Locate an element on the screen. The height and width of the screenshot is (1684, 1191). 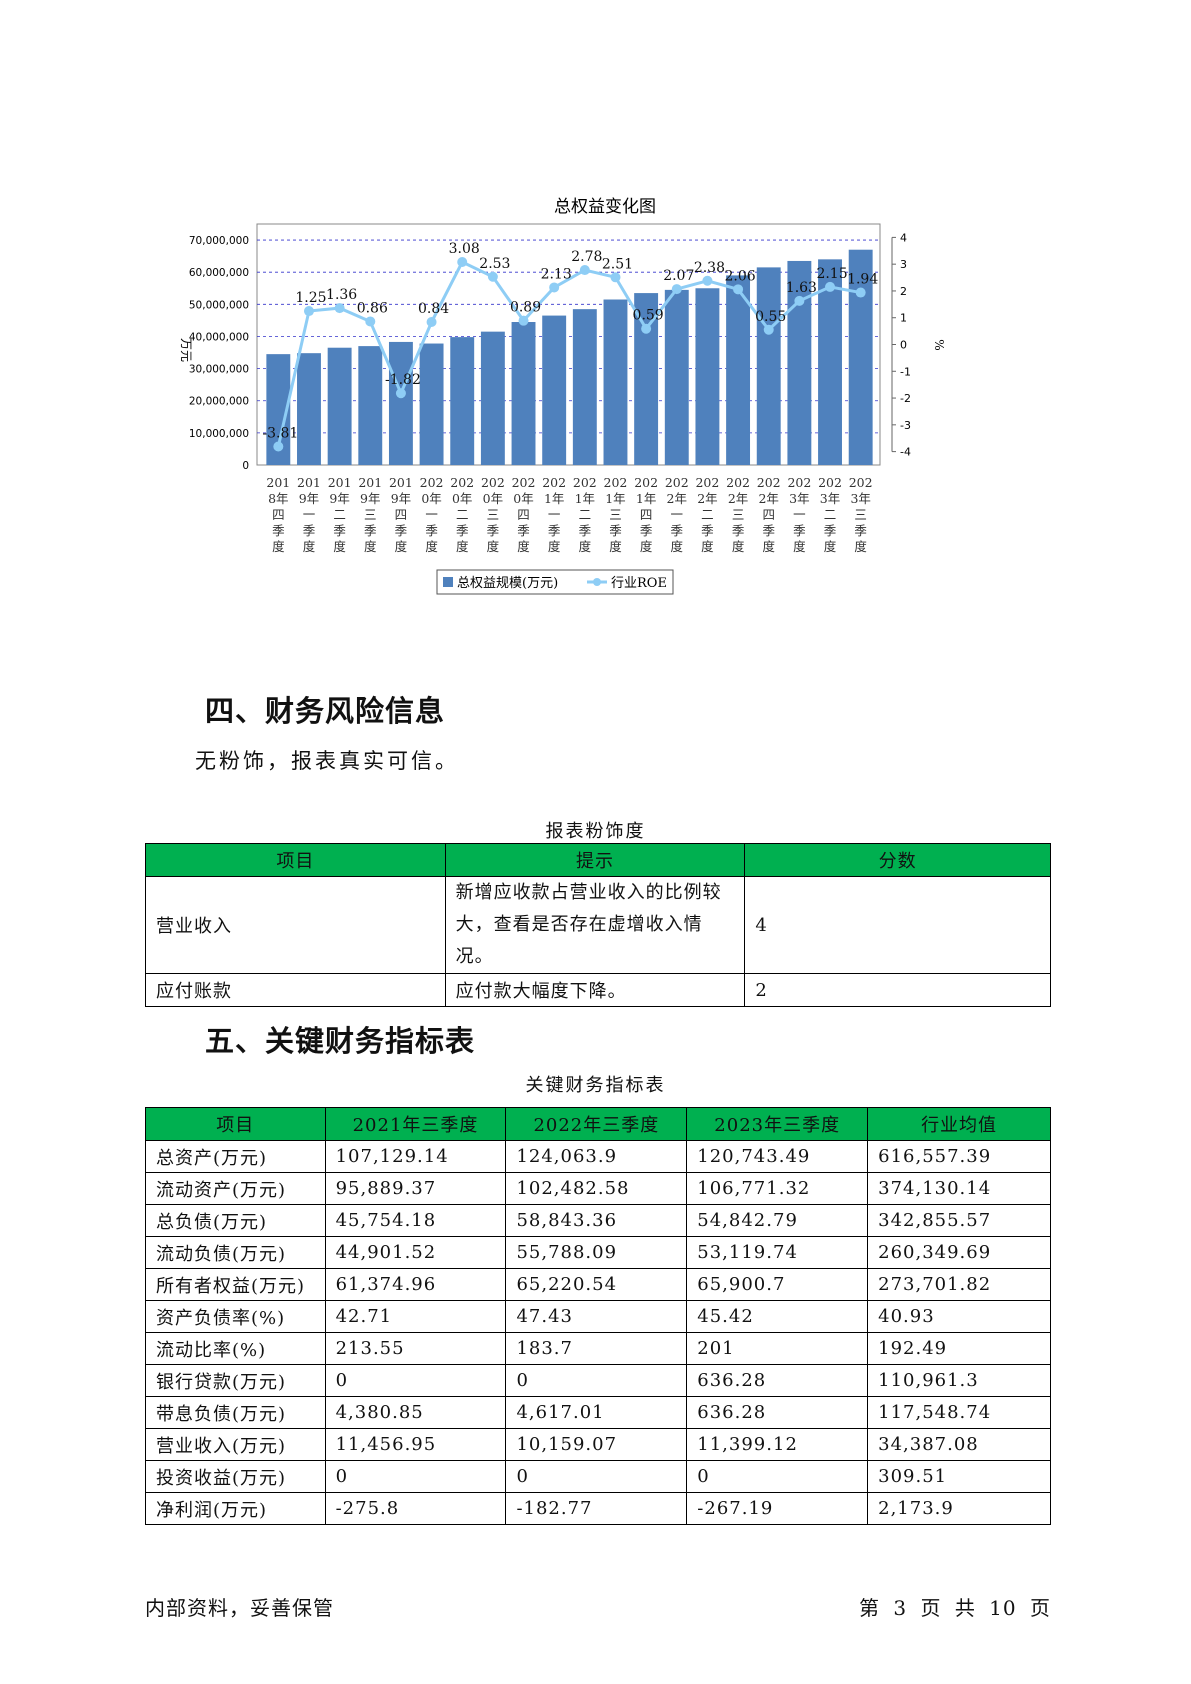
table-cell: 44,901.52 is located at coordinates (415, 1252).